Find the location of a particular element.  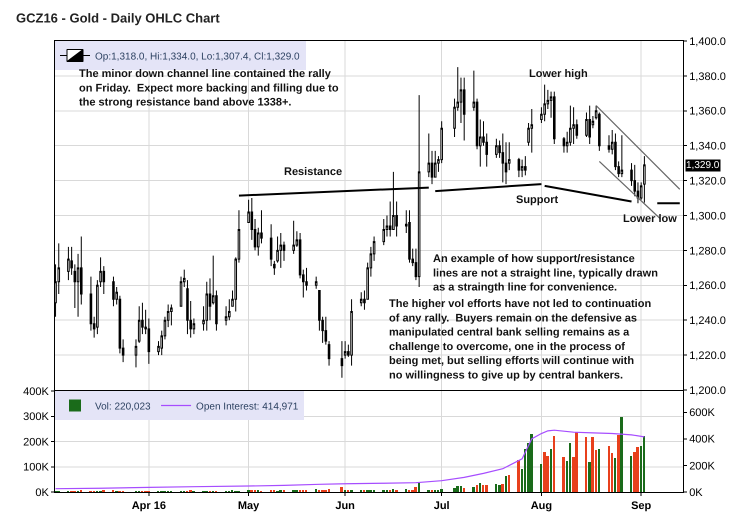

y-tick-label: 1,240.0 is located at coordinates (707, 321).